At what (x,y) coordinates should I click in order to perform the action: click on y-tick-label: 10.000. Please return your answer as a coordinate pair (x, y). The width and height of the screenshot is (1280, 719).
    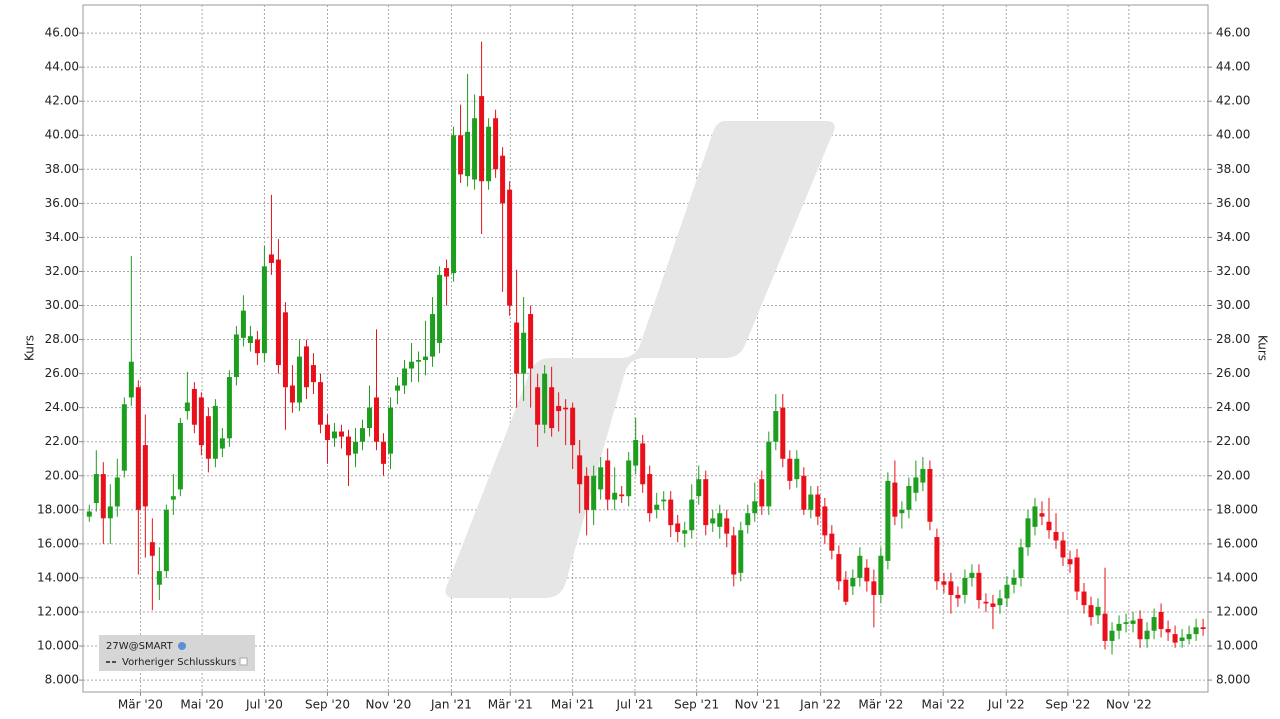
    Looking at the image, I should click on (58, 646).